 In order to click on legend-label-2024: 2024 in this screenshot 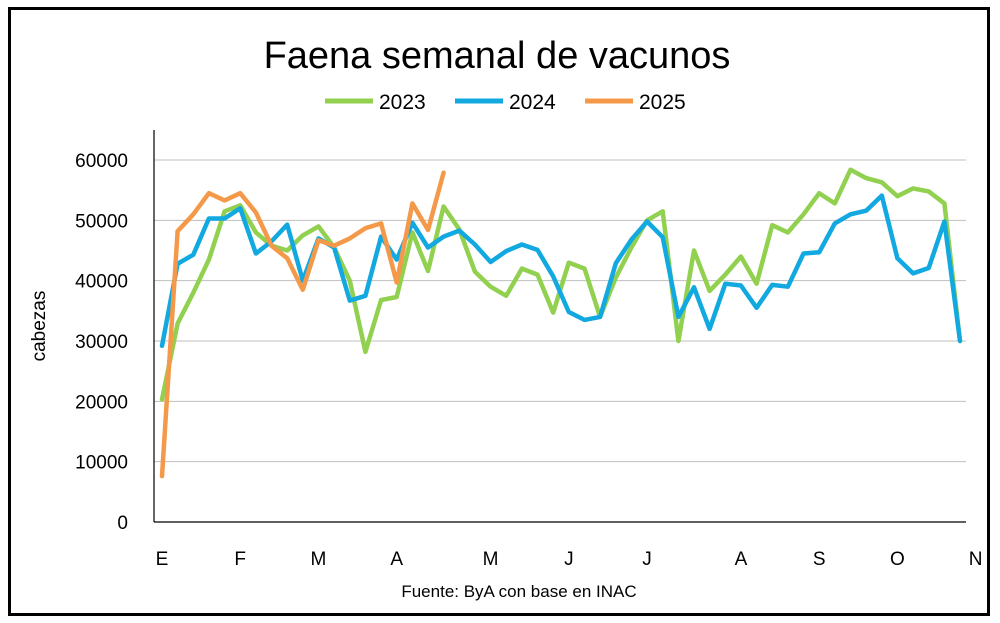, I will do `click(532, 102)`.